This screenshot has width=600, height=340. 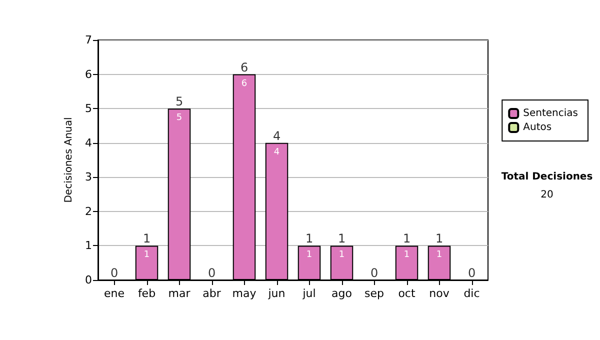 I want to click on x-tick-label: may, so click(x=244, y=293).